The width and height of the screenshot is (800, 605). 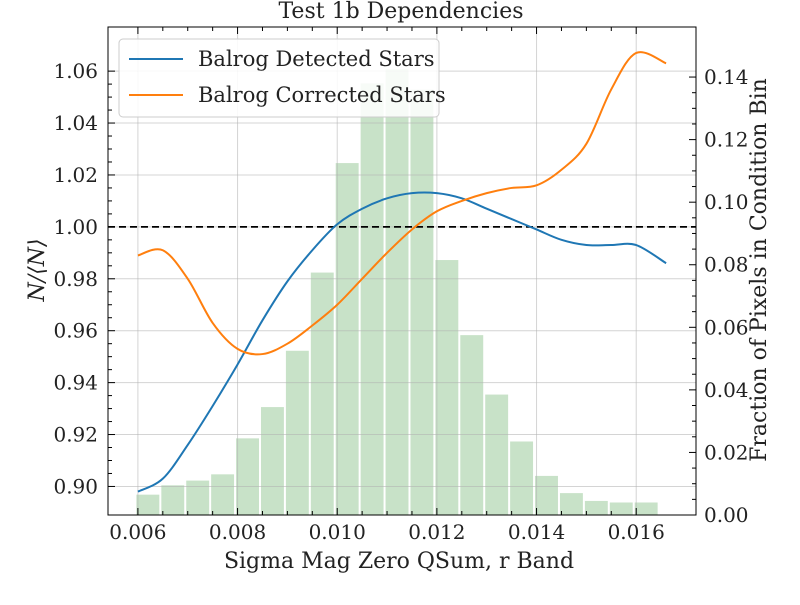 I want to click on y2-tick-label: 0.08, so click(x=726, y=265).